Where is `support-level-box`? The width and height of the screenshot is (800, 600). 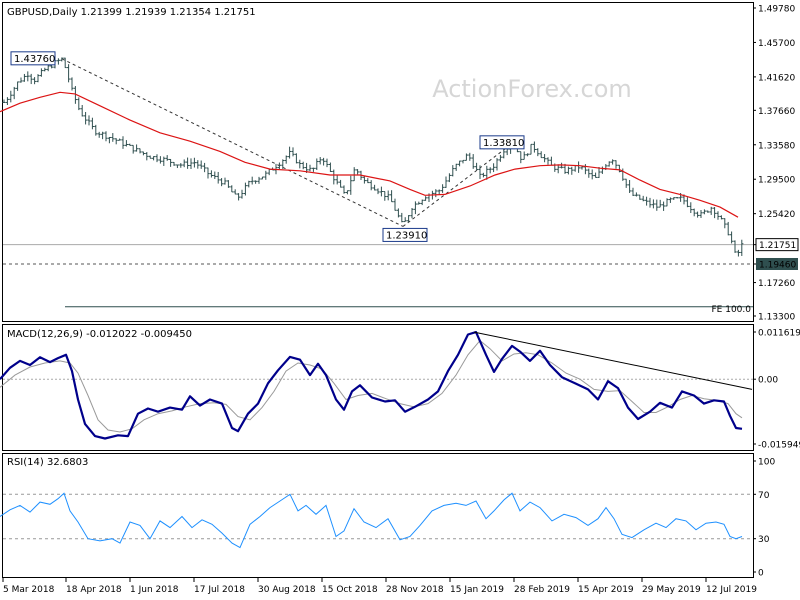 support-level-box is located at coordinates (777, 263).